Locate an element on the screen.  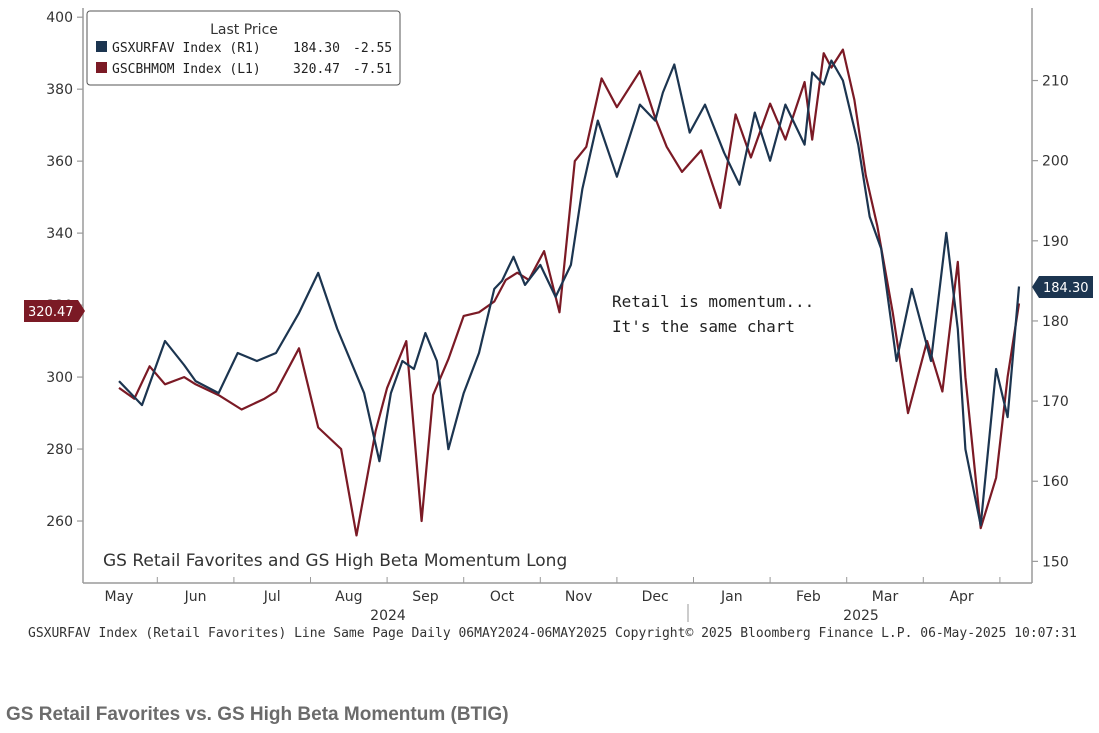
x-tick-label: Aug is located at coordinates (348, 597).